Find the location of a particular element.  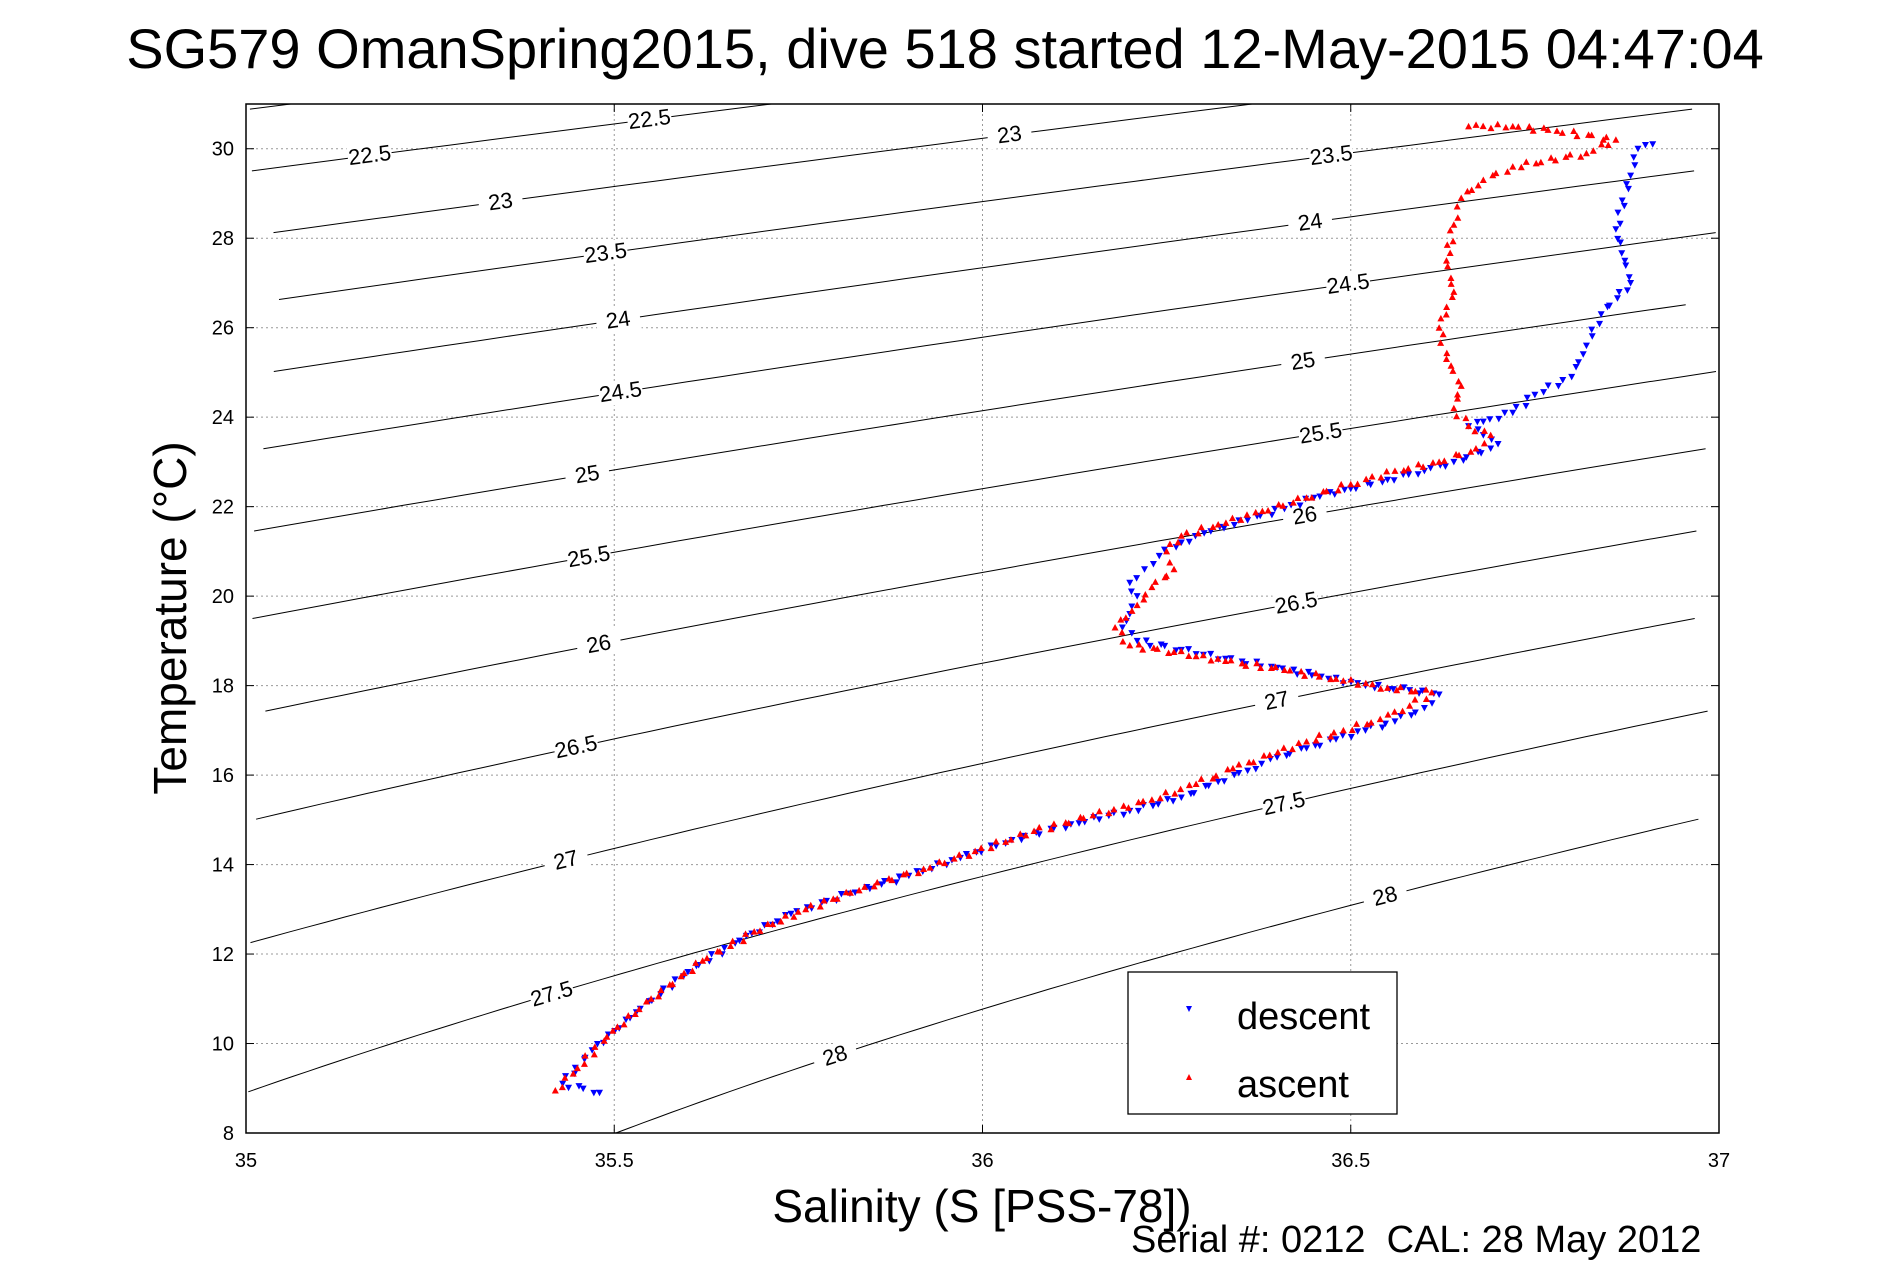

contour-label: 26.5 is located at coordinates (1296, 602).